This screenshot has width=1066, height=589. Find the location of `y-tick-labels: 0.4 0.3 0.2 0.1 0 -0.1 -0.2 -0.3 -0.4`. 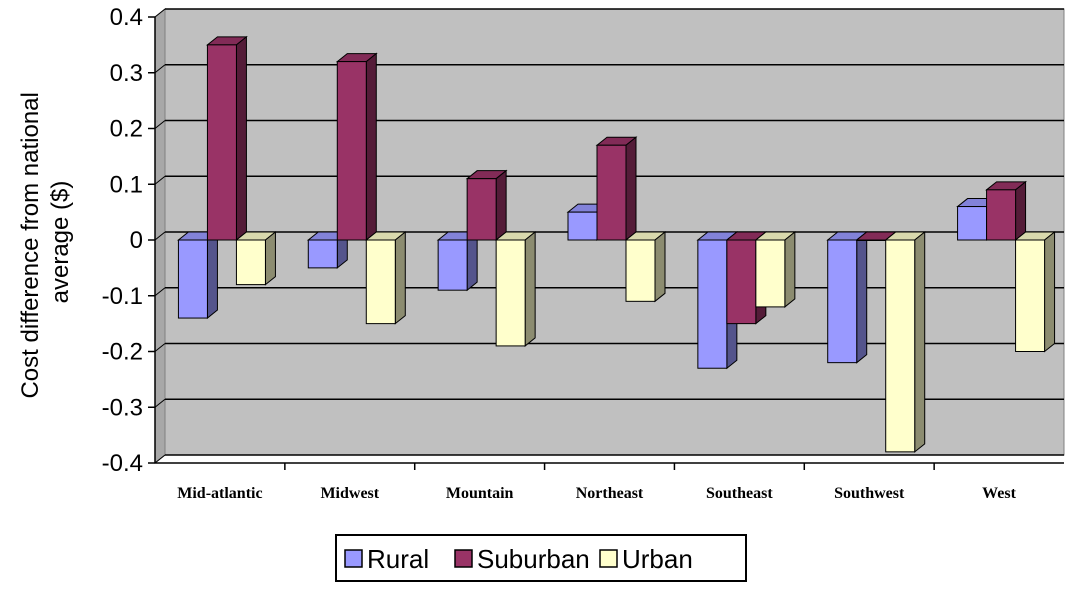

y-tick-labels: 0.4 0.3 0.2 0.1 0 -0.1 -0.2 -0.3 -0.4 is located at coordinates (122, 240).